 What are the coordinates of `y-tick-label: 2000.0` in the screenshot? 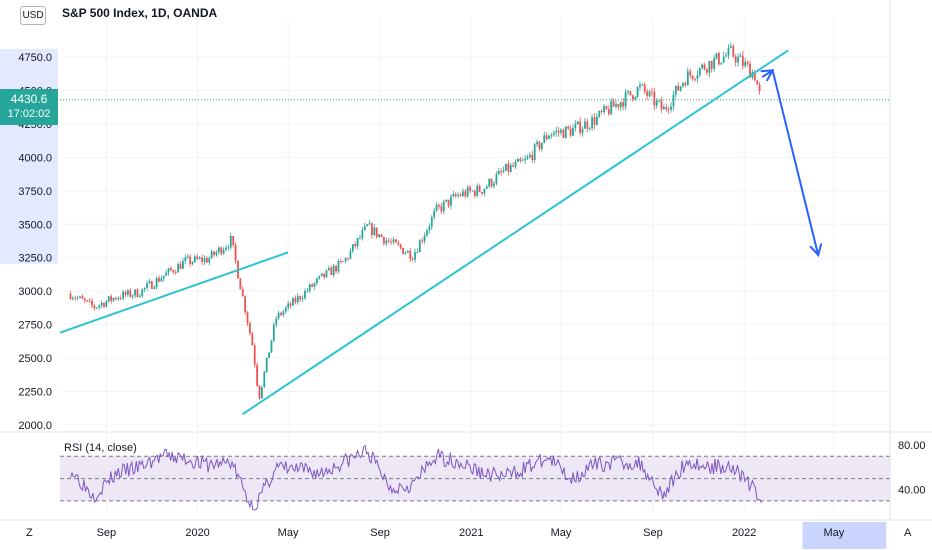 It's located at (35, 426).